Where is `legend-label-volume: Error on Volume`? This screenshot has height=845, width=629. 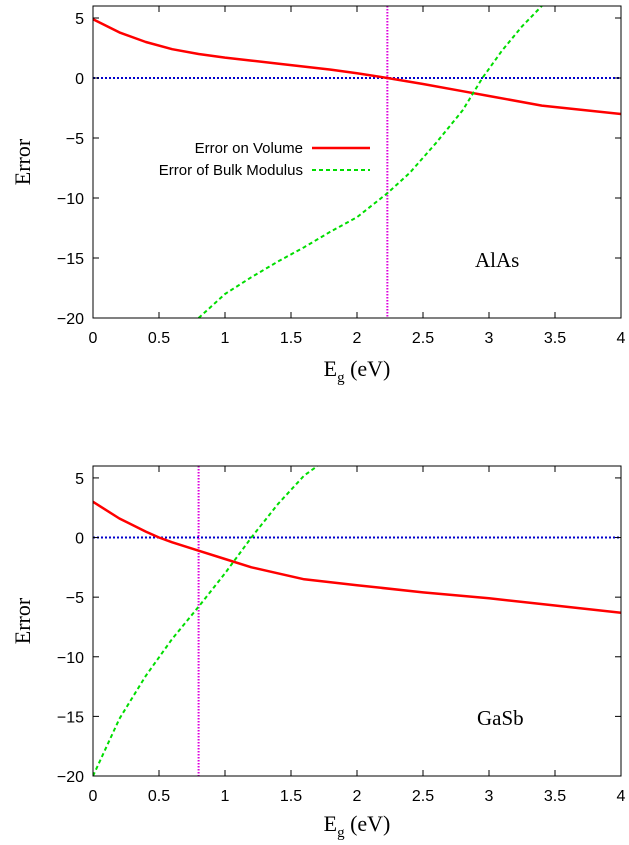
legend-label-volume: Error on Volume is located at coordinates (249, 148).